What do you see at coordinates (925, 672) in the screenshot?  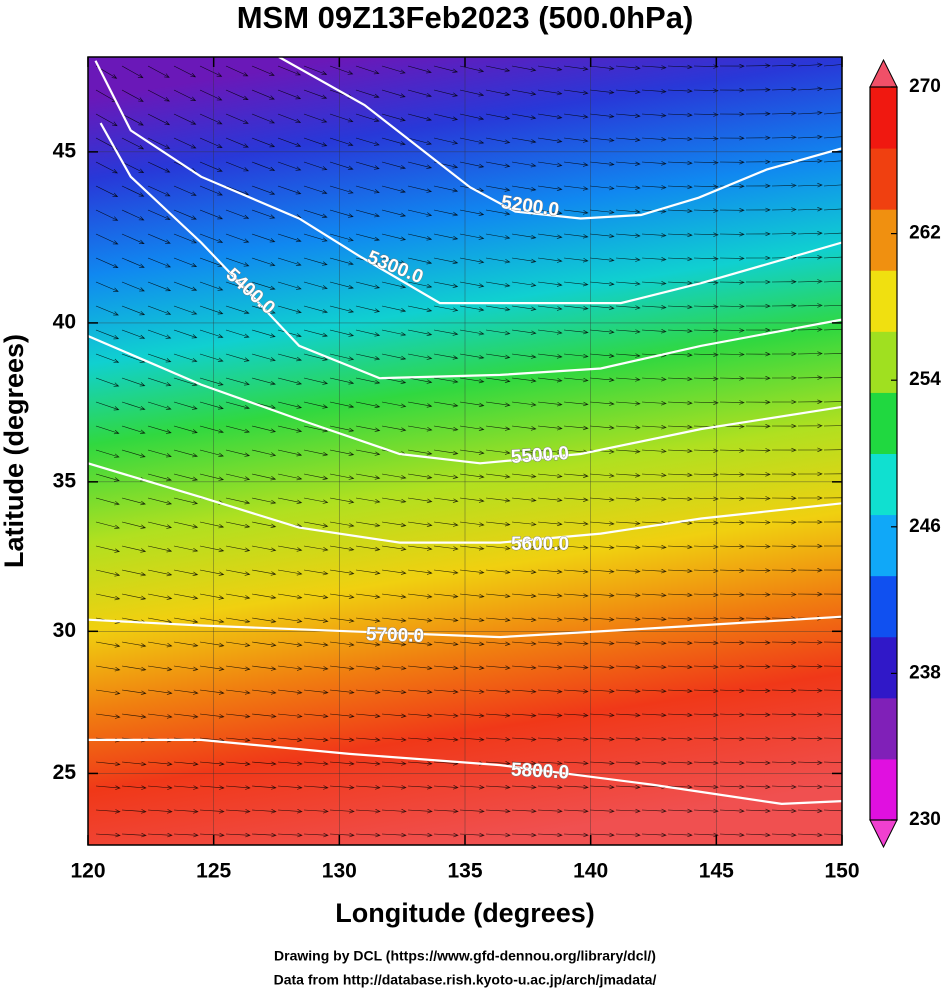 I see `colorbar-tick-label: 238` at bounding box center [925, 672].